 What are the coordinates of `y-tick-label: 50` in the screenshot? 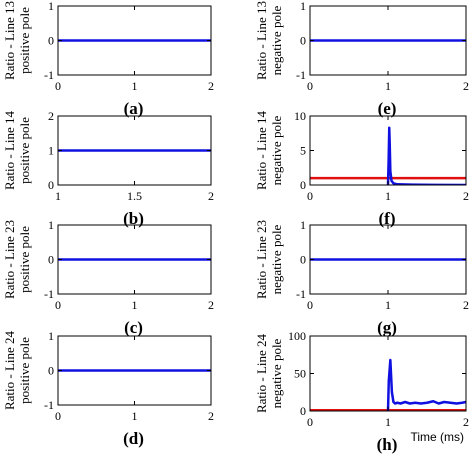 It's located at (300, 374).